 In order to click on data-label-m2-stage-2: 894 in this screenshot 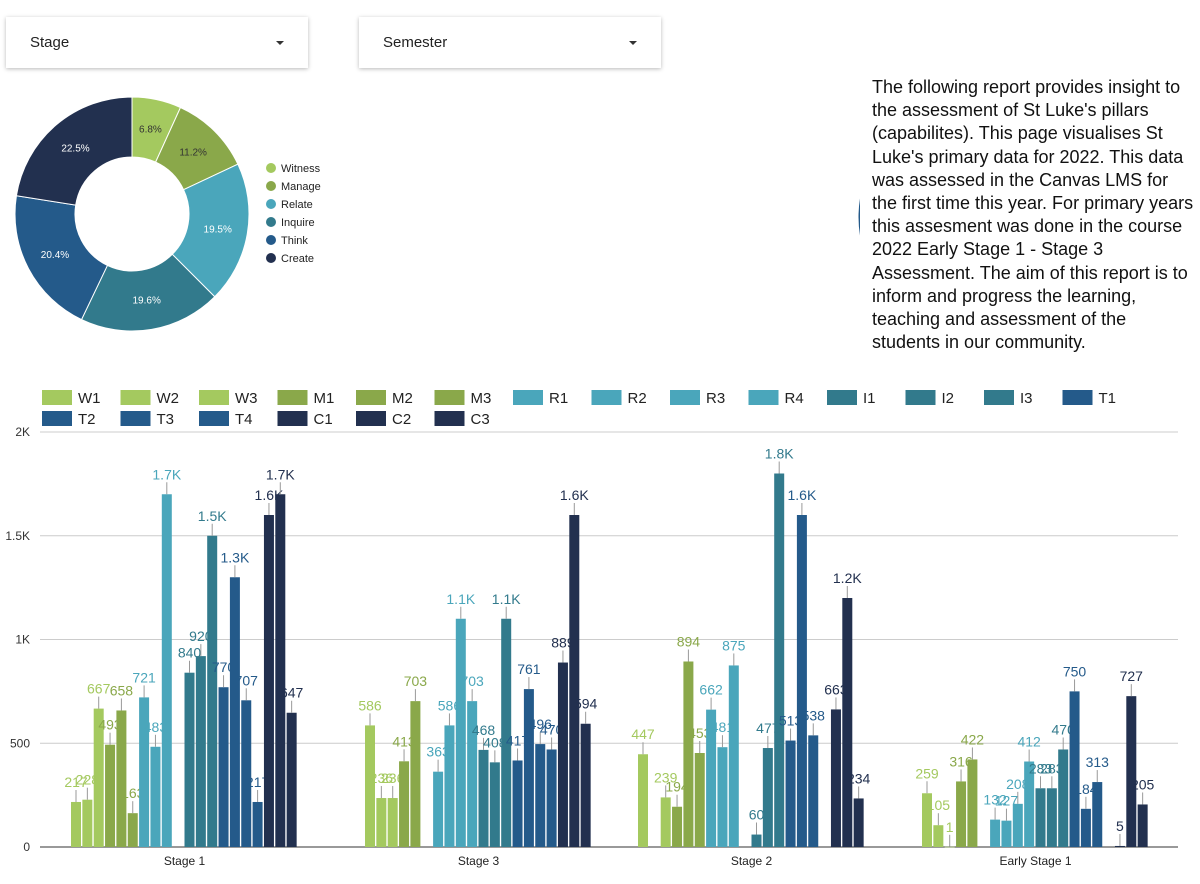, I will do `click(689, 641)`.